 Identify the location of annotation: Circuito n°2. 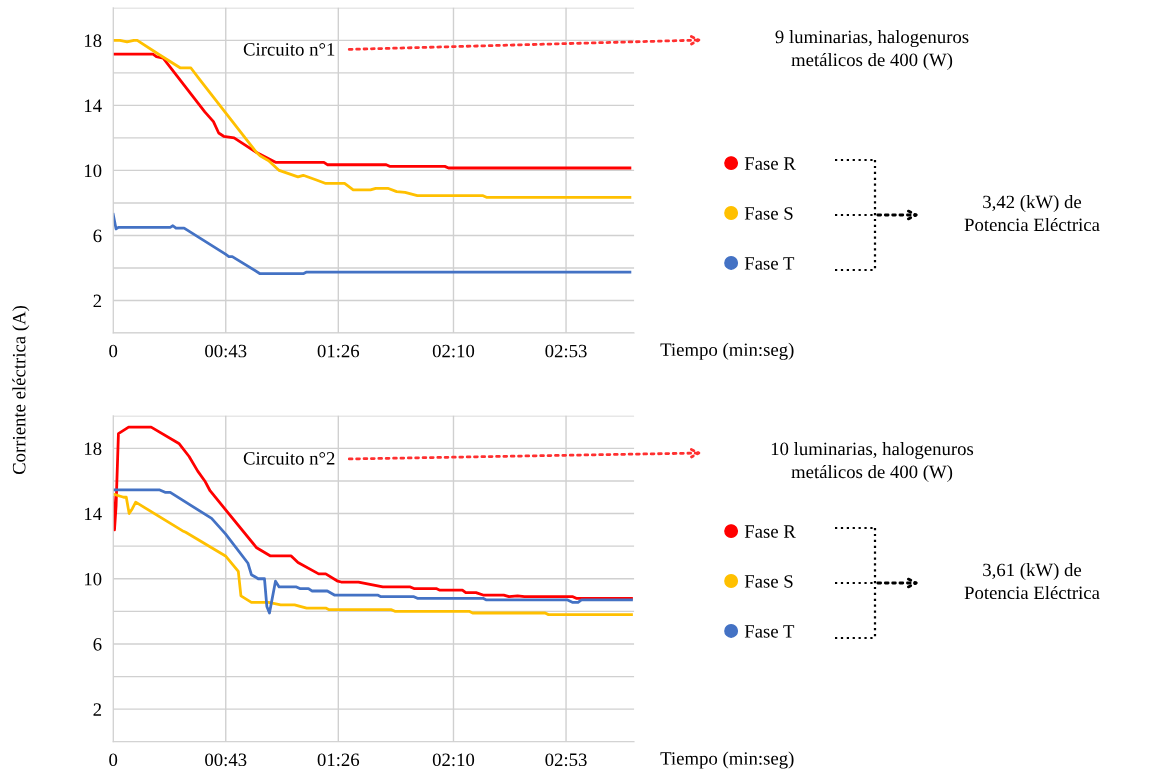
(289, 458).